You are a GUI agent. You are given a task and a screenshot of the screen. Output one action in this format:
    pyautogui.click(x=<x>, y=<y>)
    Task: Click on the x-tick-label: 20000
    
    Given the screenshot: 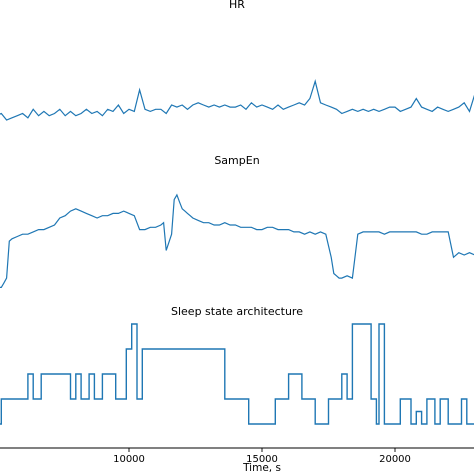 What is the action you would take?
    pyautogui.click(x=395, y=459)
    